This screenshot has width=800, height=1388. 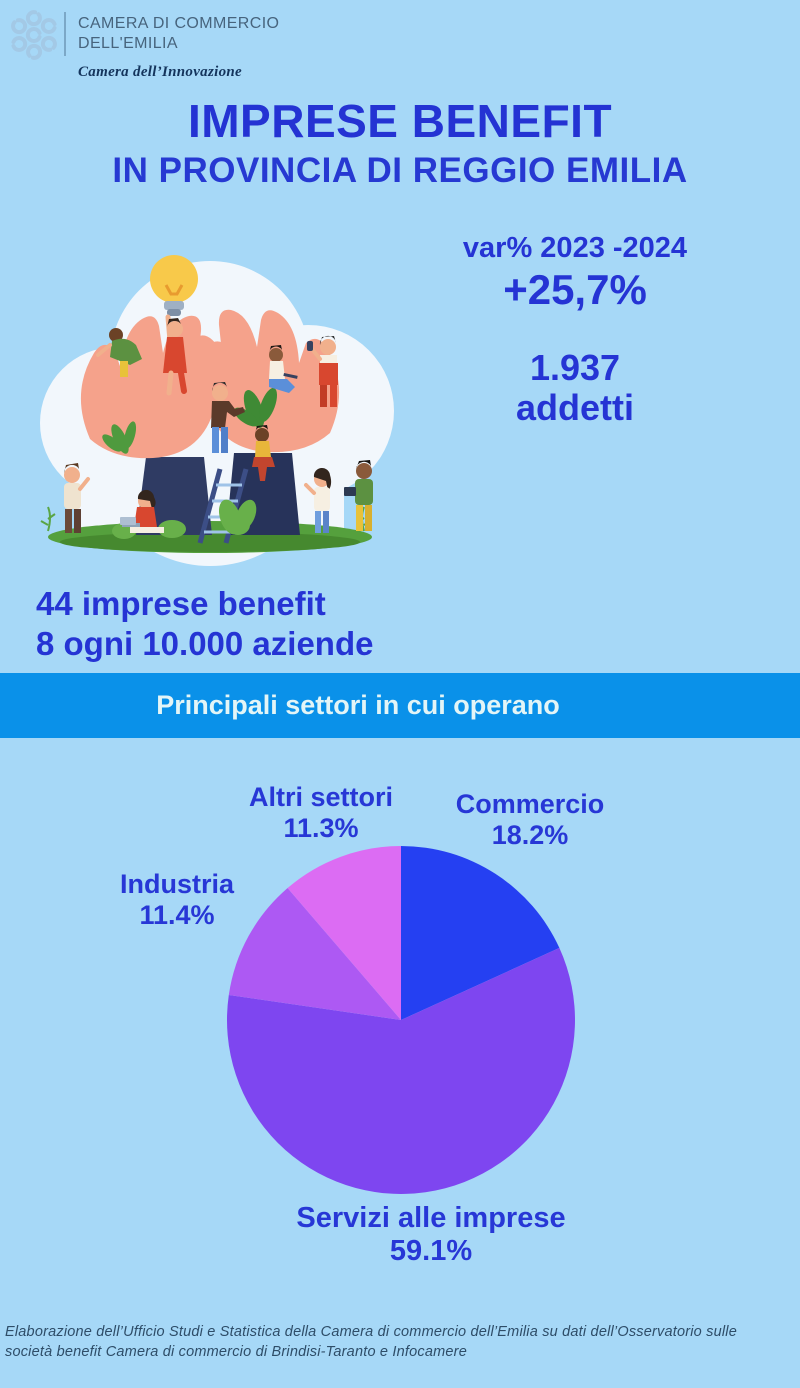 I want to click on pie-chart, so click(x=400, y=1020).